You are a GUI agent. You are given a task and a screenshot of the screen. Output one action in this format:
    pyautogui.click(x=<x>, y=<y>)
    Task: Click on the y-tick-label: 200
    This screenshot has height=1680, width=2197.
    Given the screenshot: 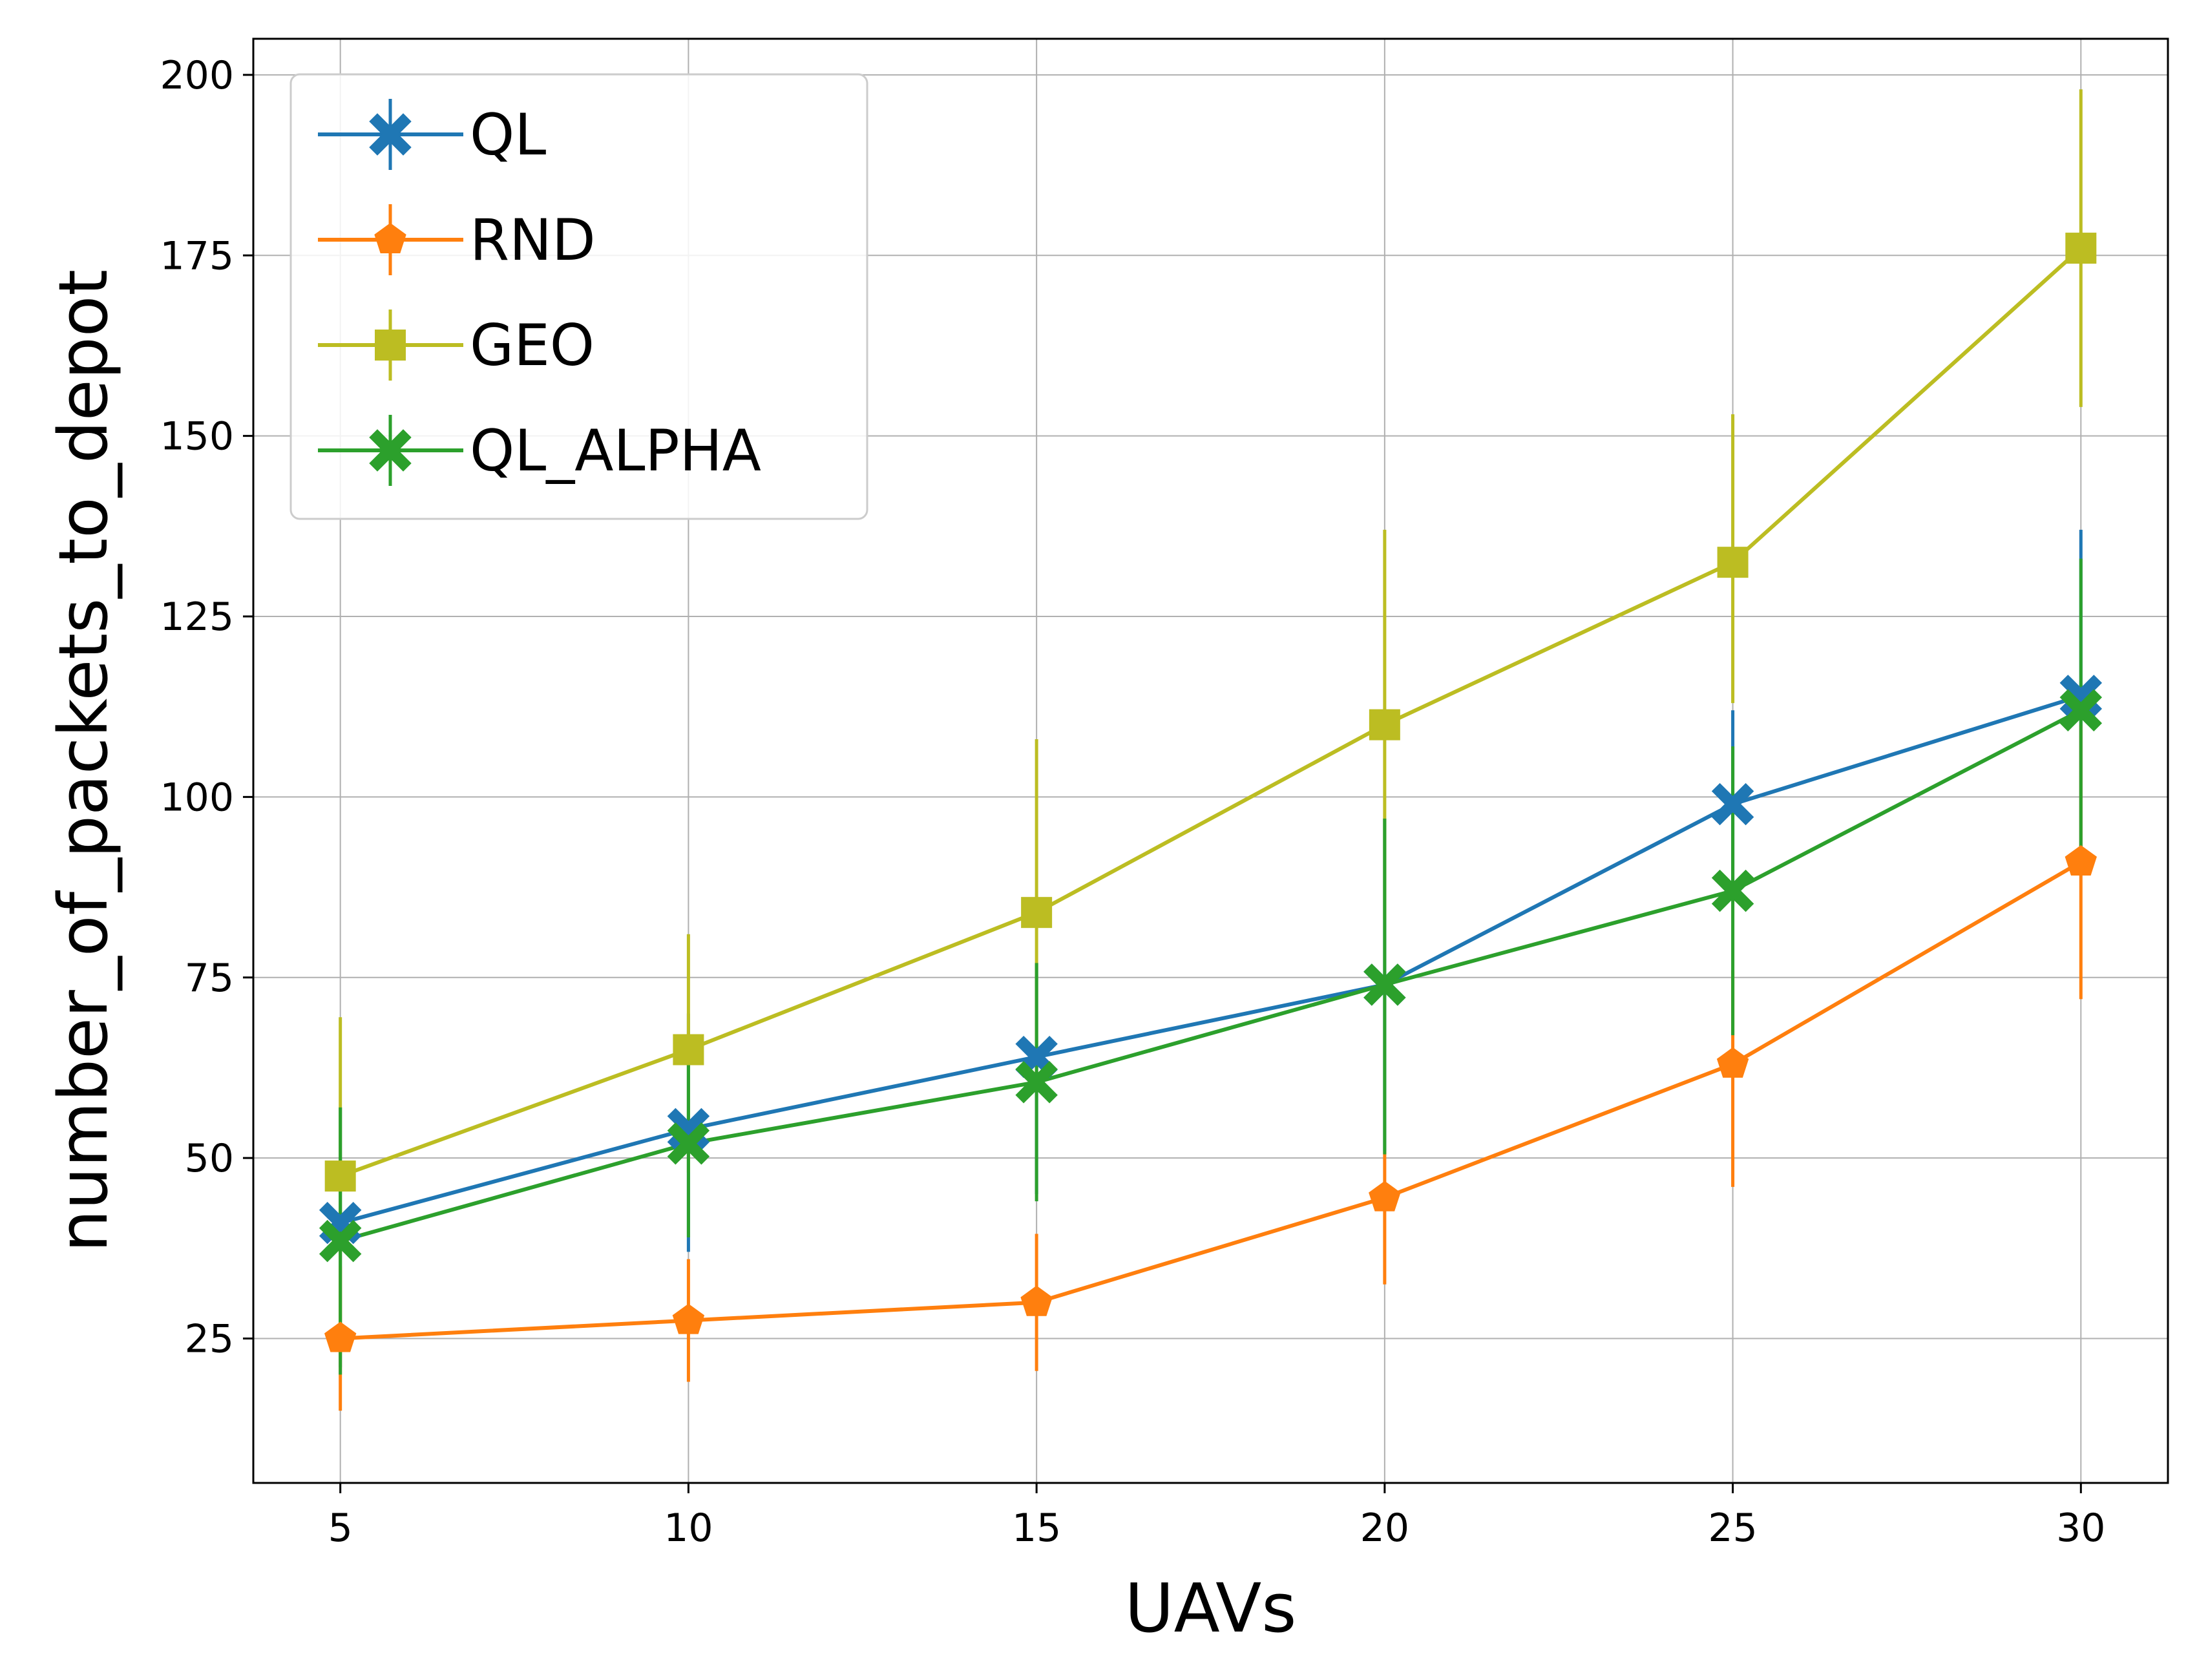 What is the action you would take?
    pyautogui.click(x=197, y=76)
    